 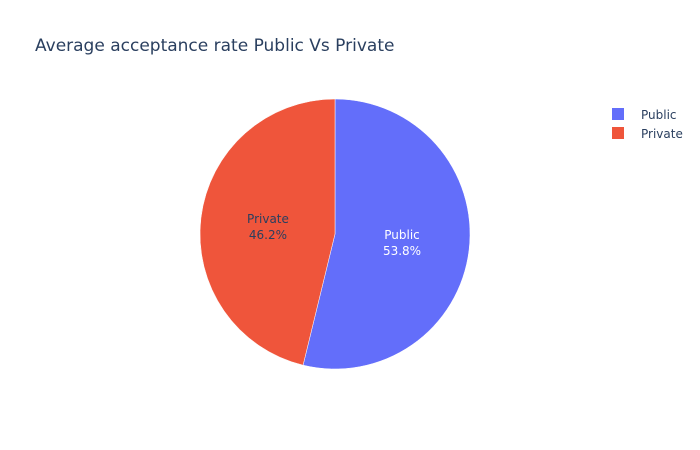 I want to click on slice-label-percent: 53.8%, so click(x=402, y=251).